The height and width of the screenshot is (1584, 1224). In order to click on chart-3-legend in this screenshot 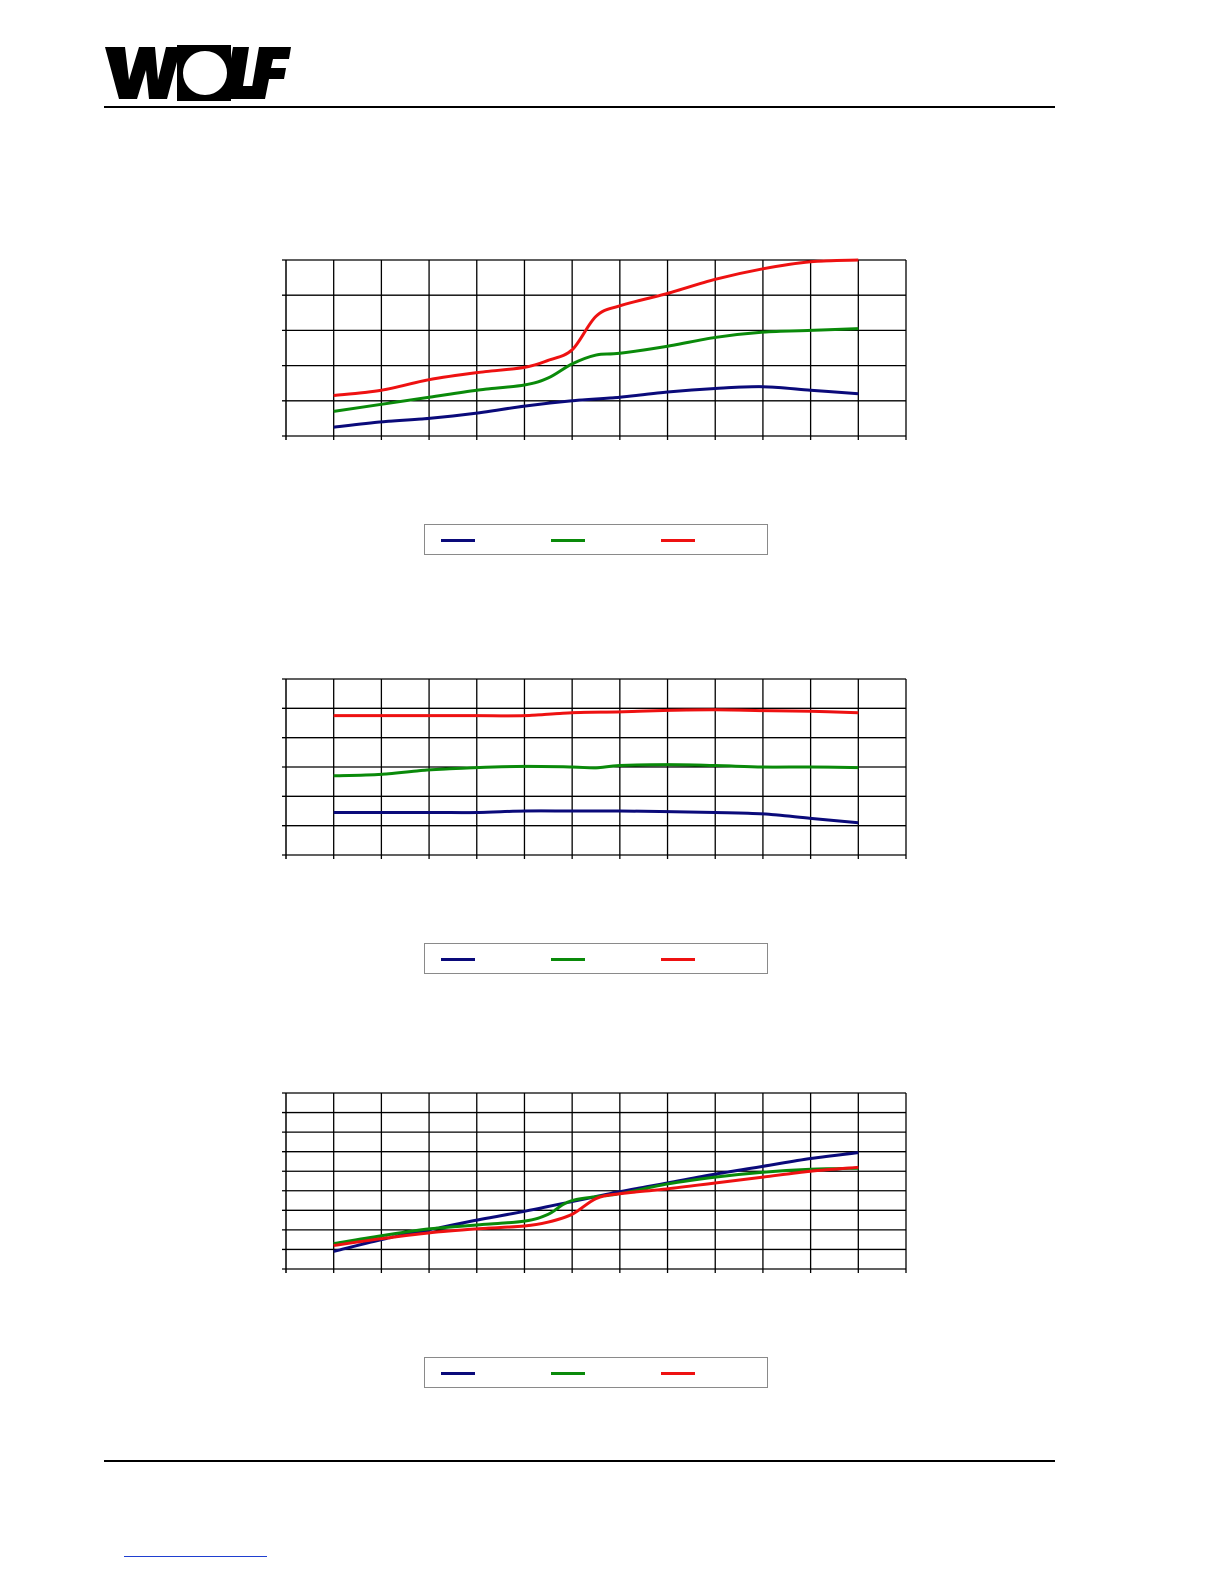, I will do `click(596, 1372)`.